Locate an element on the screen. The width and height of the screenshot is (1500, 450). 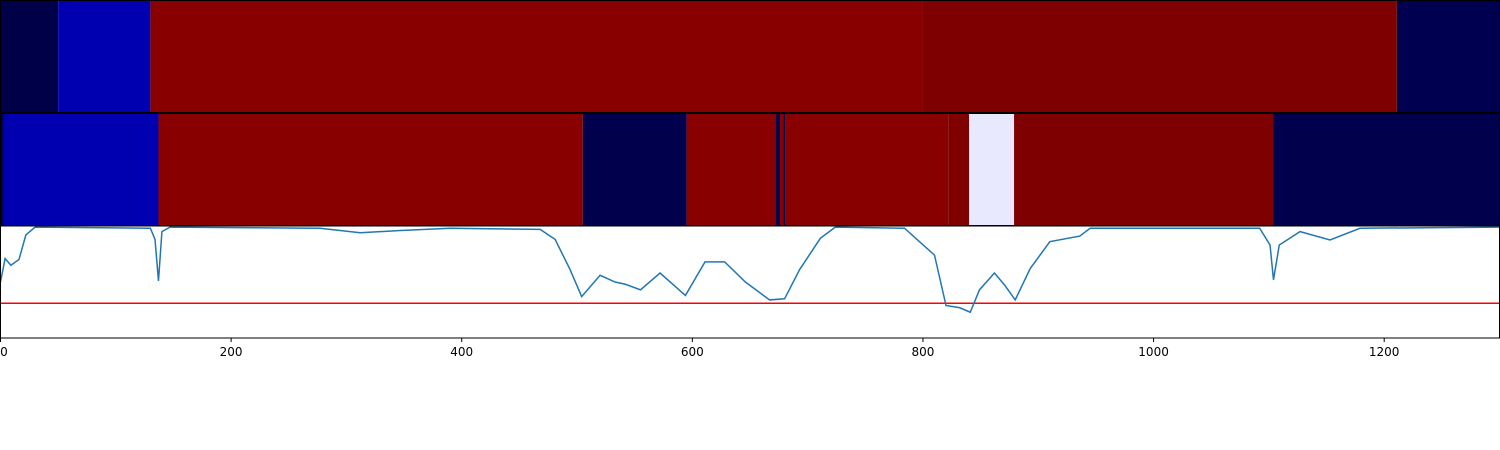
x-tick-label: 1200 is located at coordinates (1384, 352).